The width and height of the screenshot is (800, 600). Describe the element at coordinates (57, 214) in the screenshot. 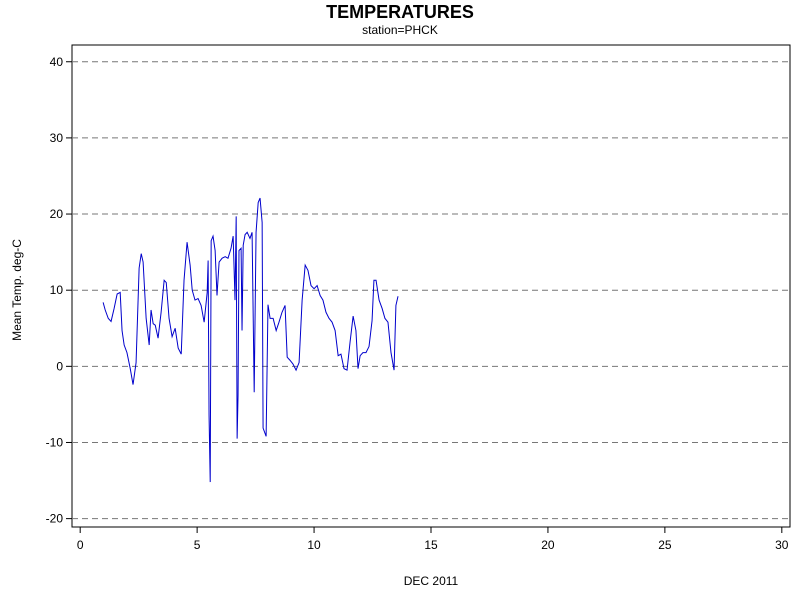

I see `y-tick-label: 20` at that location.